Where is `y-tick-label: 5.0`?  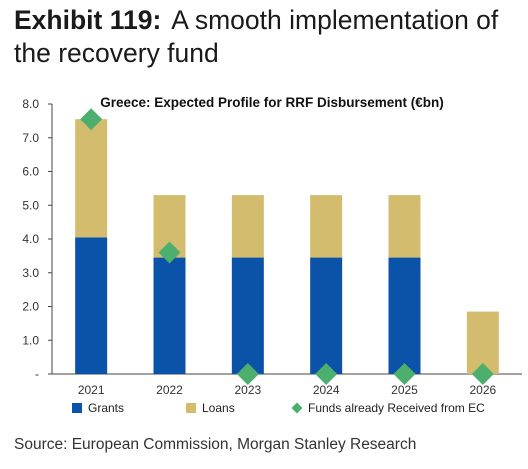 y-tick-label: 5.0 is located at coordinates (30, 205).